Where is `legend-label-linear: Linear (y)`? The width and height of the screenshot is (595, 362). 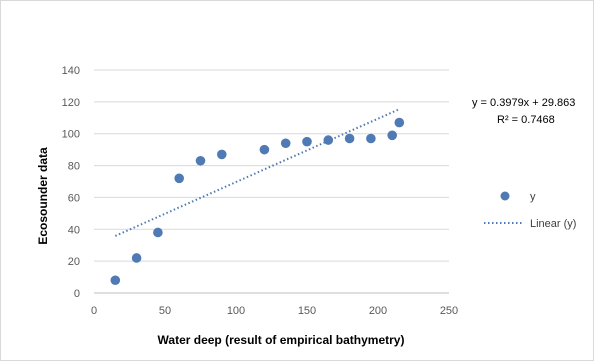 legend-label-linear: Linear (y) is located at coordinates (553, 224).